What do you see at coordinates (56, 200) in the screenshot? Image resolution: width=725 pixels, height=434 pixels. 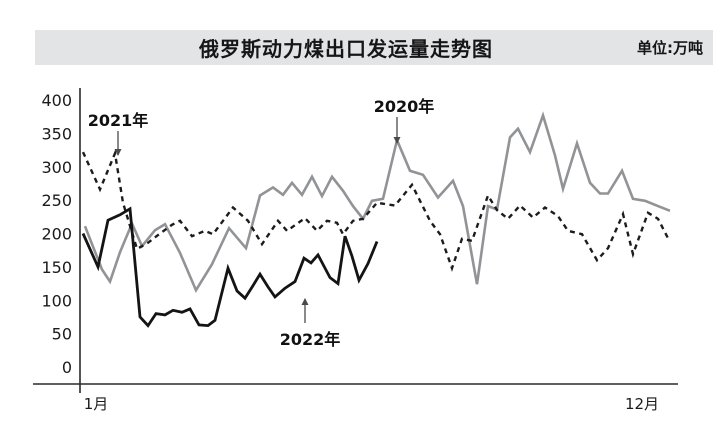 I see `y-tick-label: 250` at bounding box center [56, 200].